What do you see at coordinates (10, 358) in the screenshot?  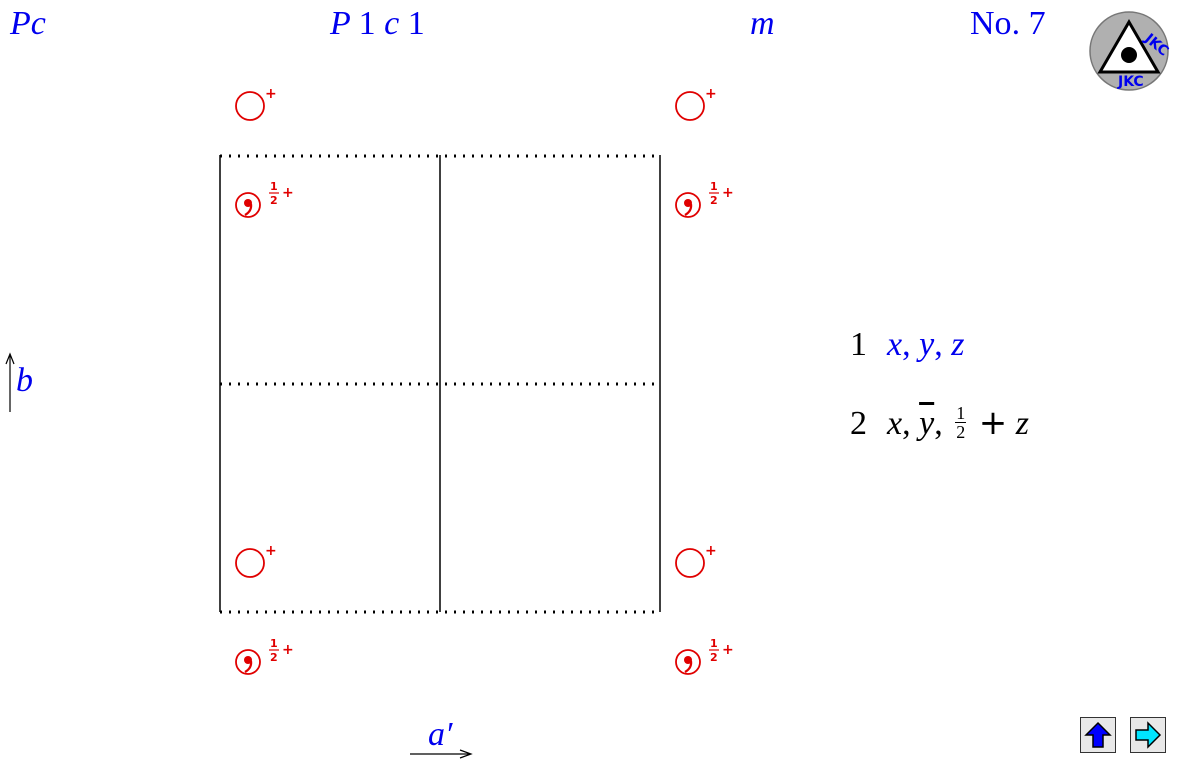 I see `b-axis-arrowhead` at bounding box center [10, 358].